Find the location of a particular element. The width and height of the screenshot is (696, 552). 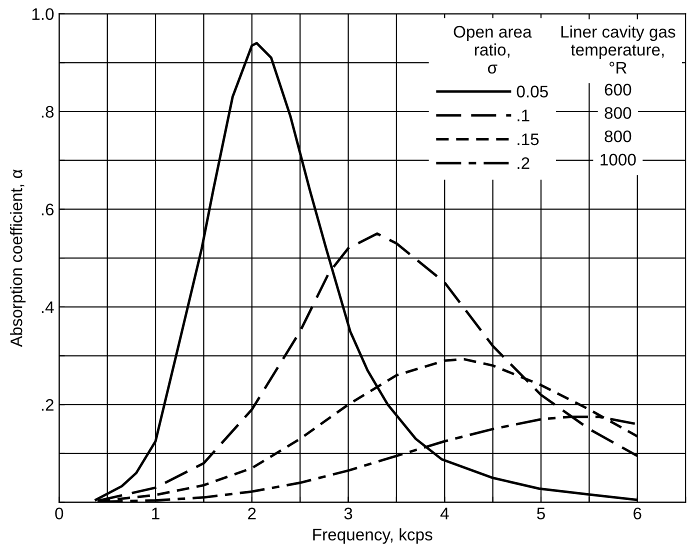

y-tick-label: .2 is located at coordinates (48, 405).